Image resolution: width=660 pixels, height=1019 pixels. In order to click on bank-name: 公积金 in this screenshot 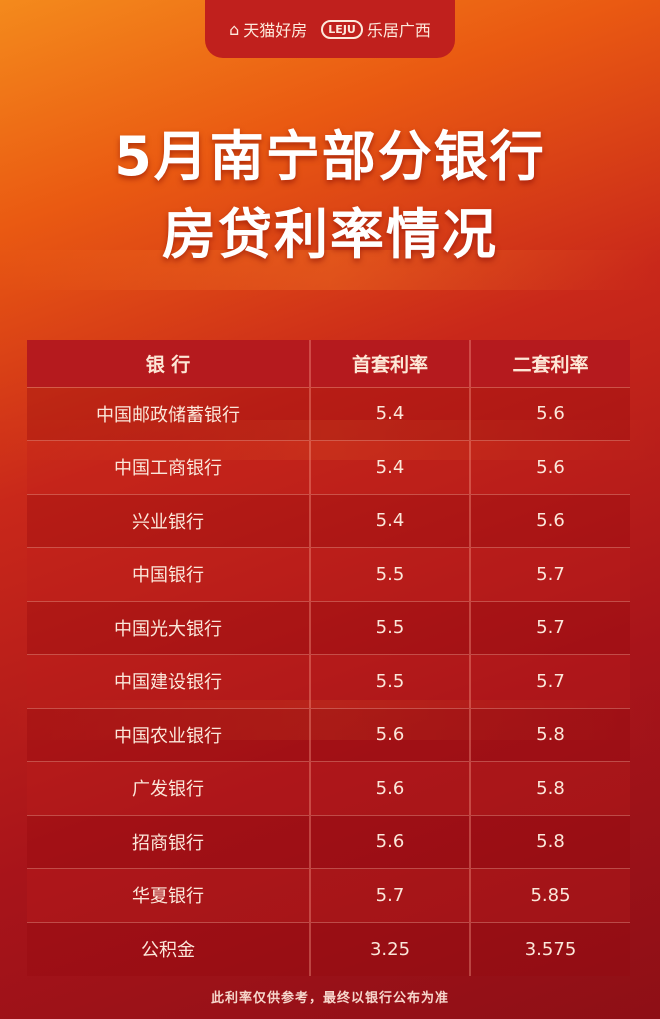, I will do `click(168, 948)`.